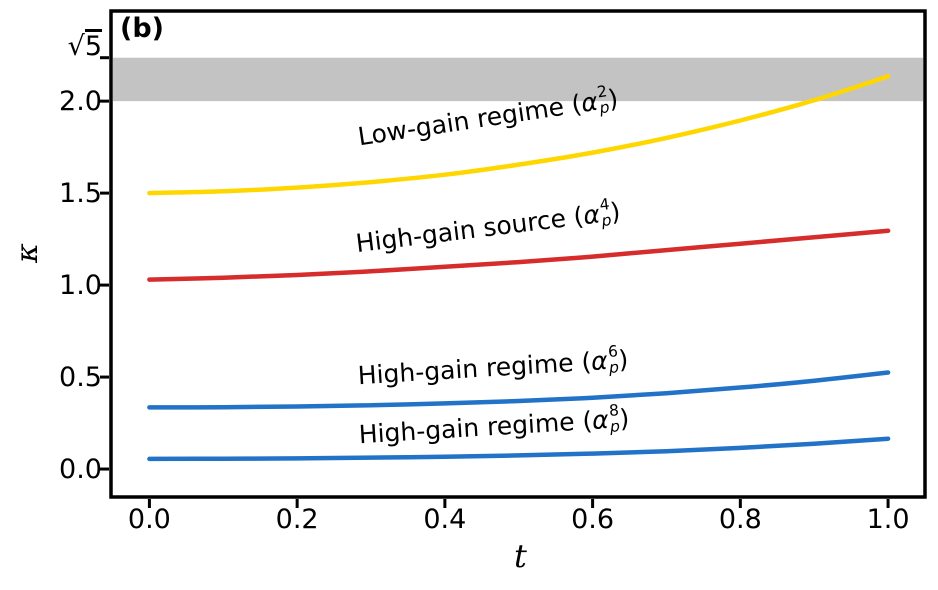 The image size is (938, 590). I want to click on x-tick-label: 0.2, so click(297, 519).